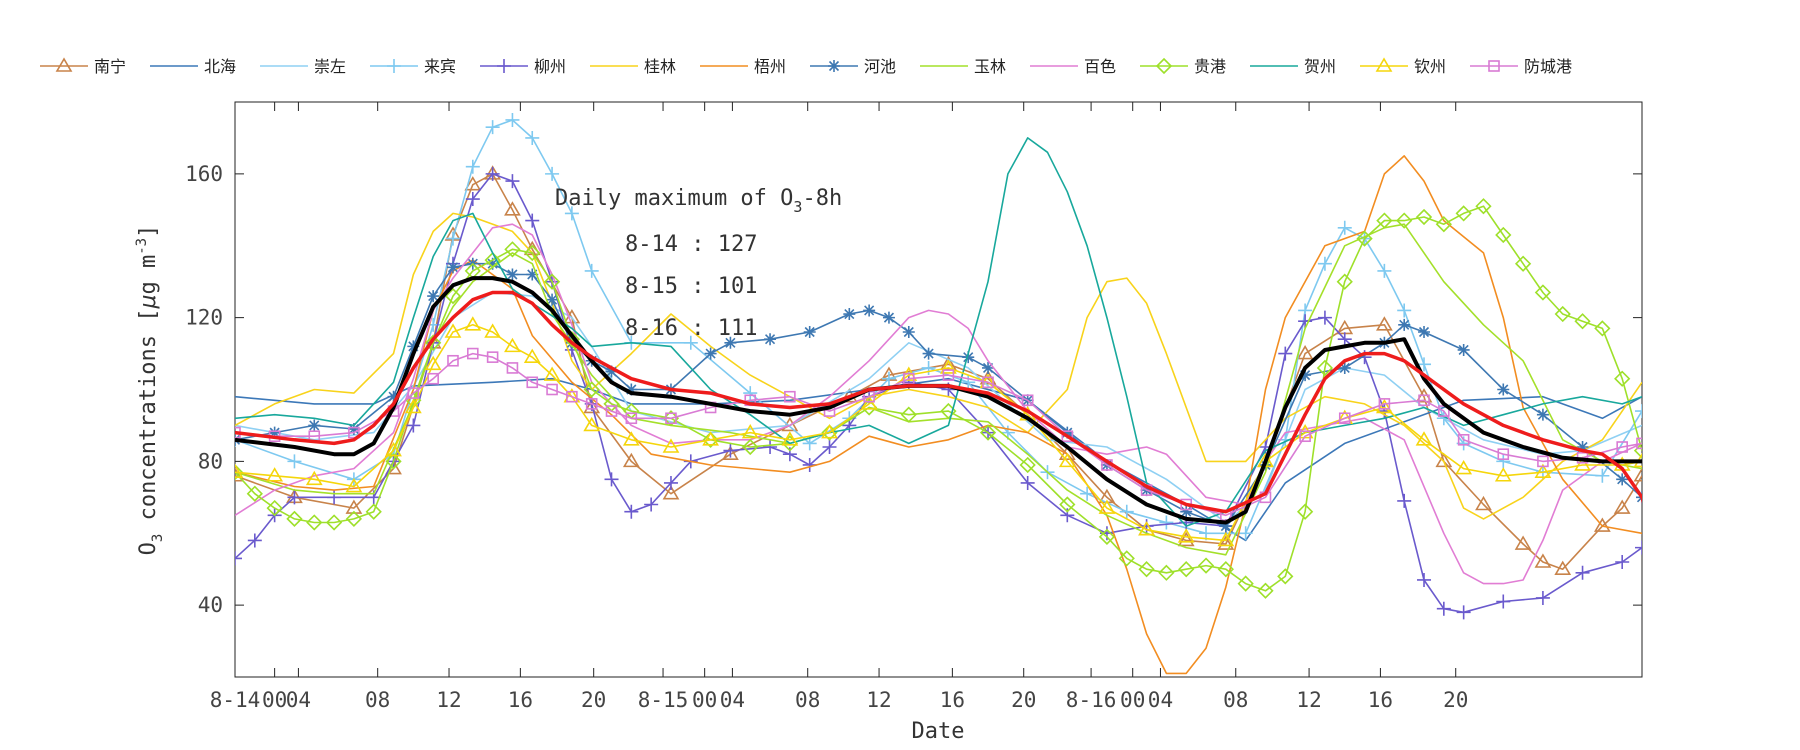  Describe the element at coordinates (1403, 66) in the screenshot. I see `legend-item: 钦州` at that location.